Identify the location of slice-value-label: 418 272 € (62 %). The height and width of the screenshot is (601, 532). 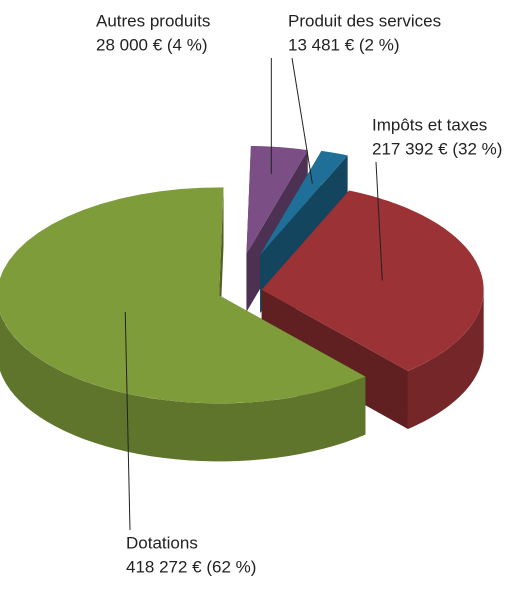
(191, 566).